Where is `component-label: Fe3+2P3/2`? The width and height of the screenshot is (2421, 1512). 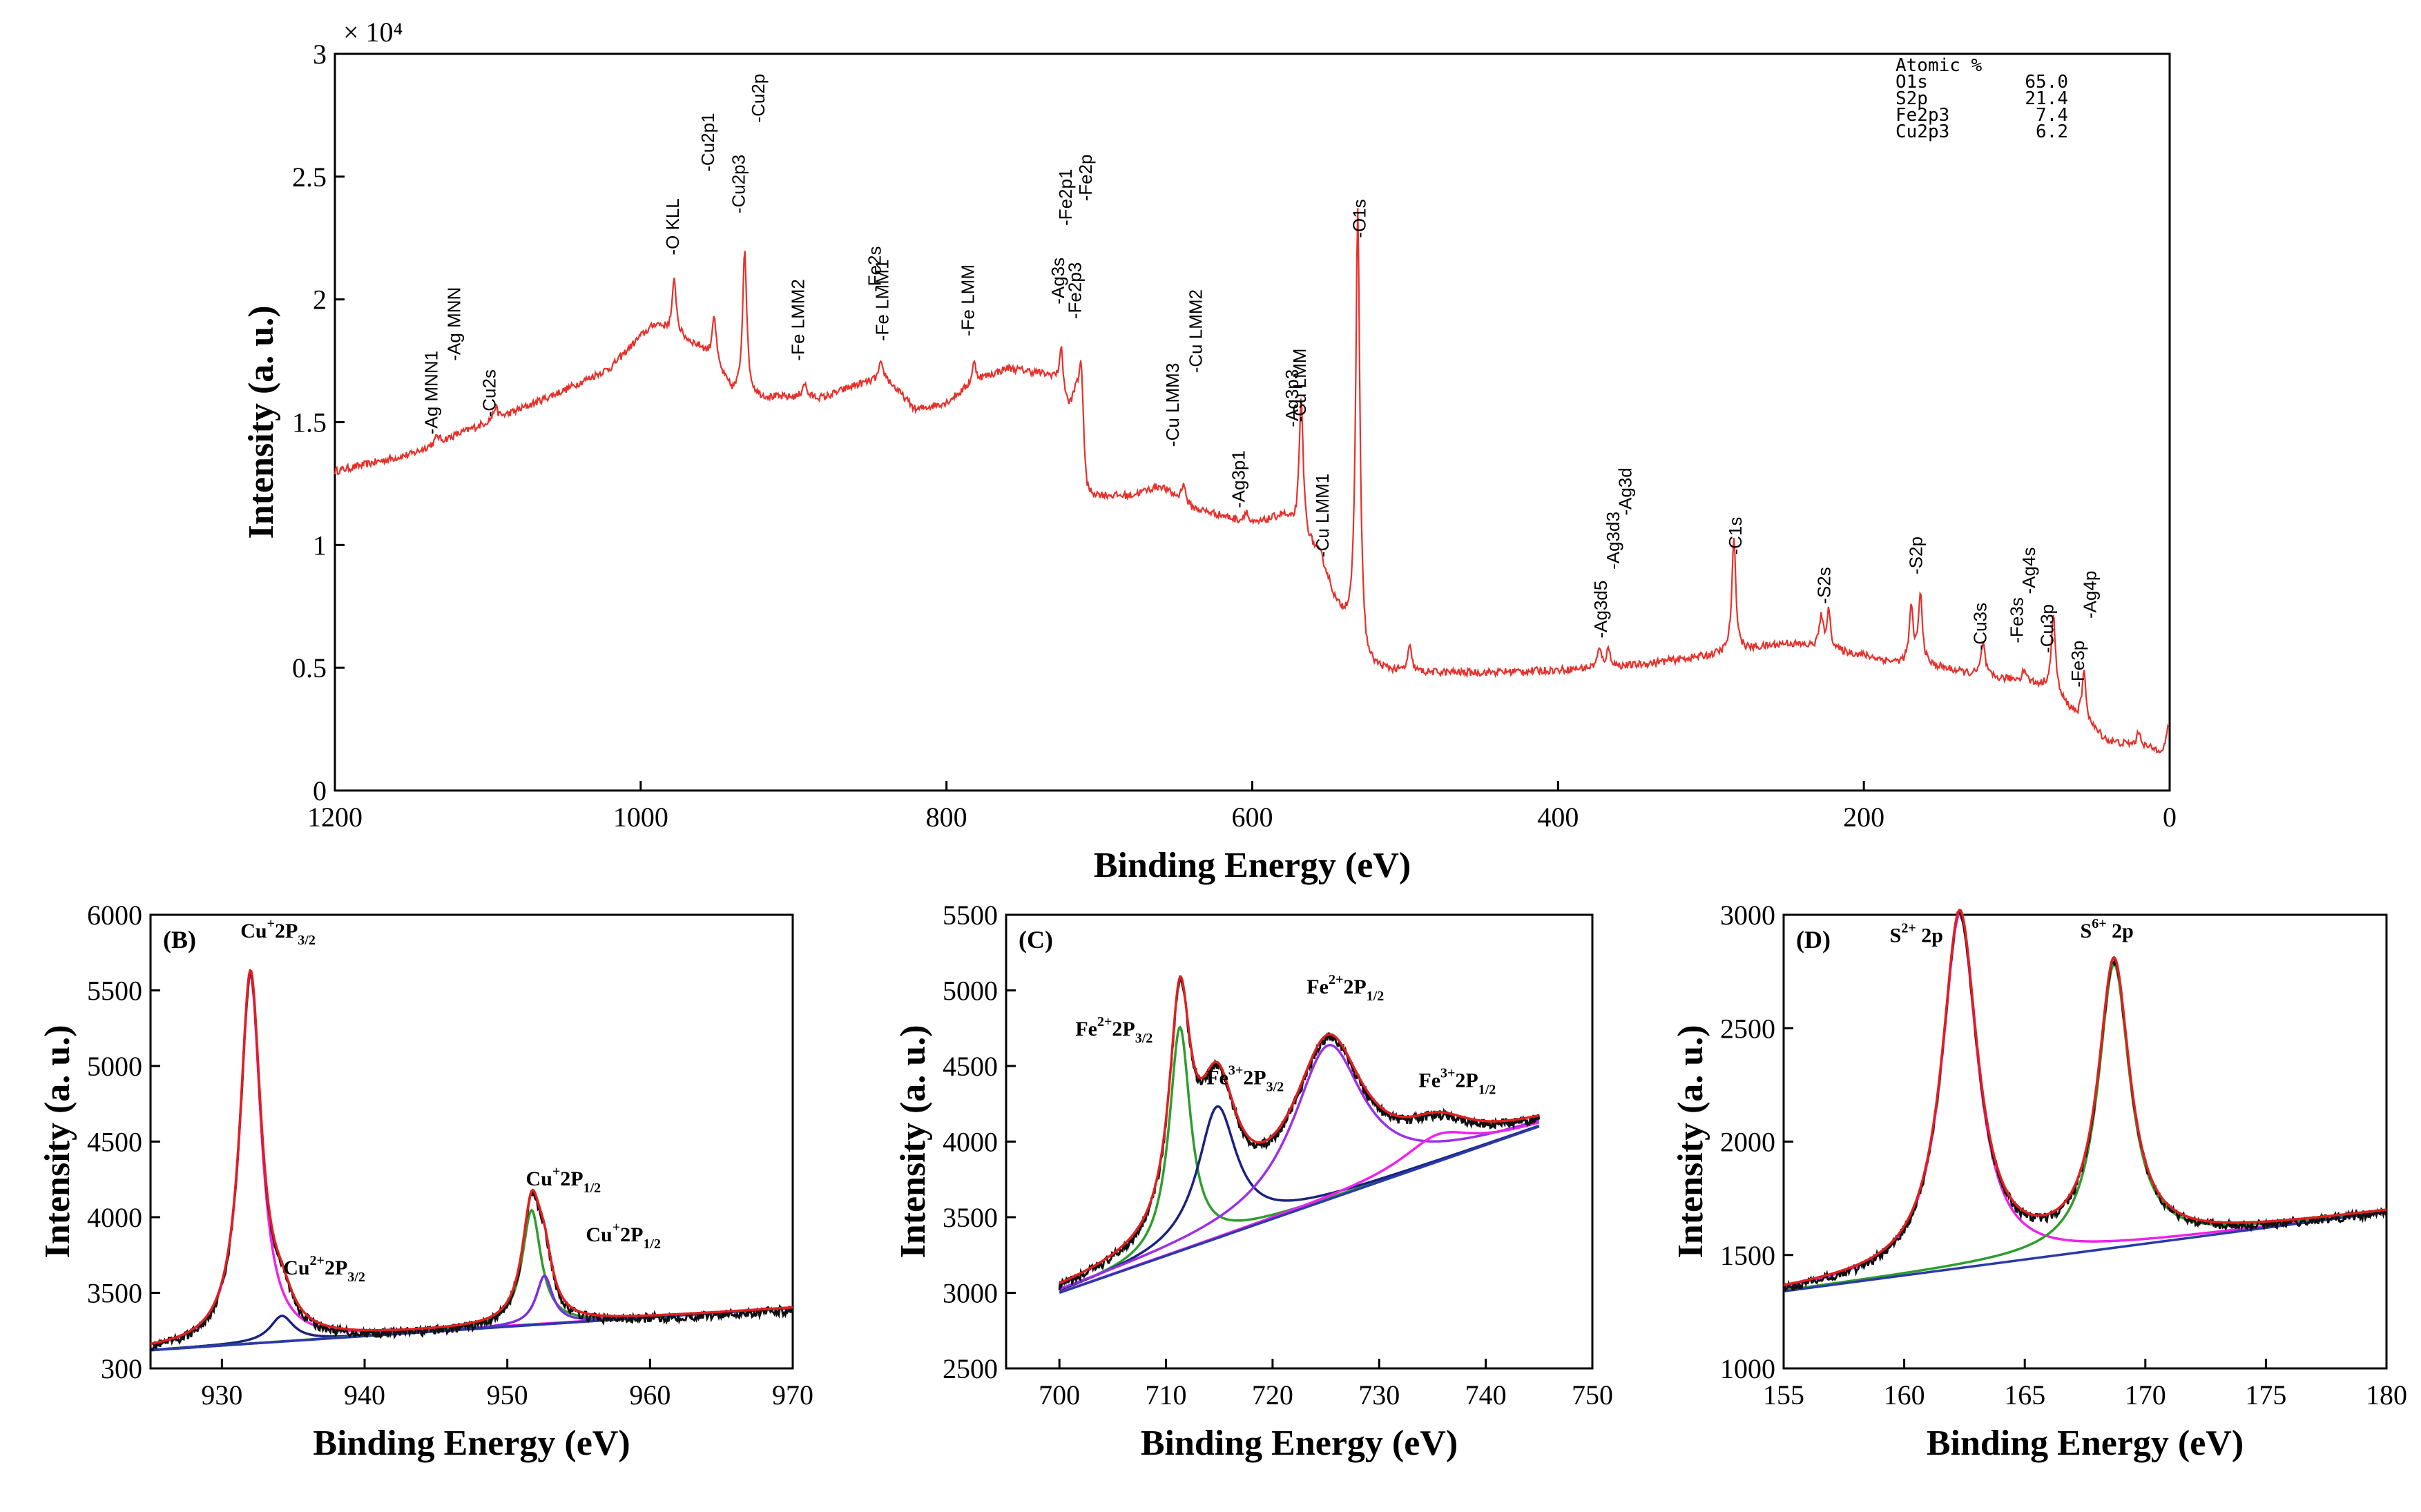
component-label: Fe3+2P3/2 is located at coordinates (1245, 1078).